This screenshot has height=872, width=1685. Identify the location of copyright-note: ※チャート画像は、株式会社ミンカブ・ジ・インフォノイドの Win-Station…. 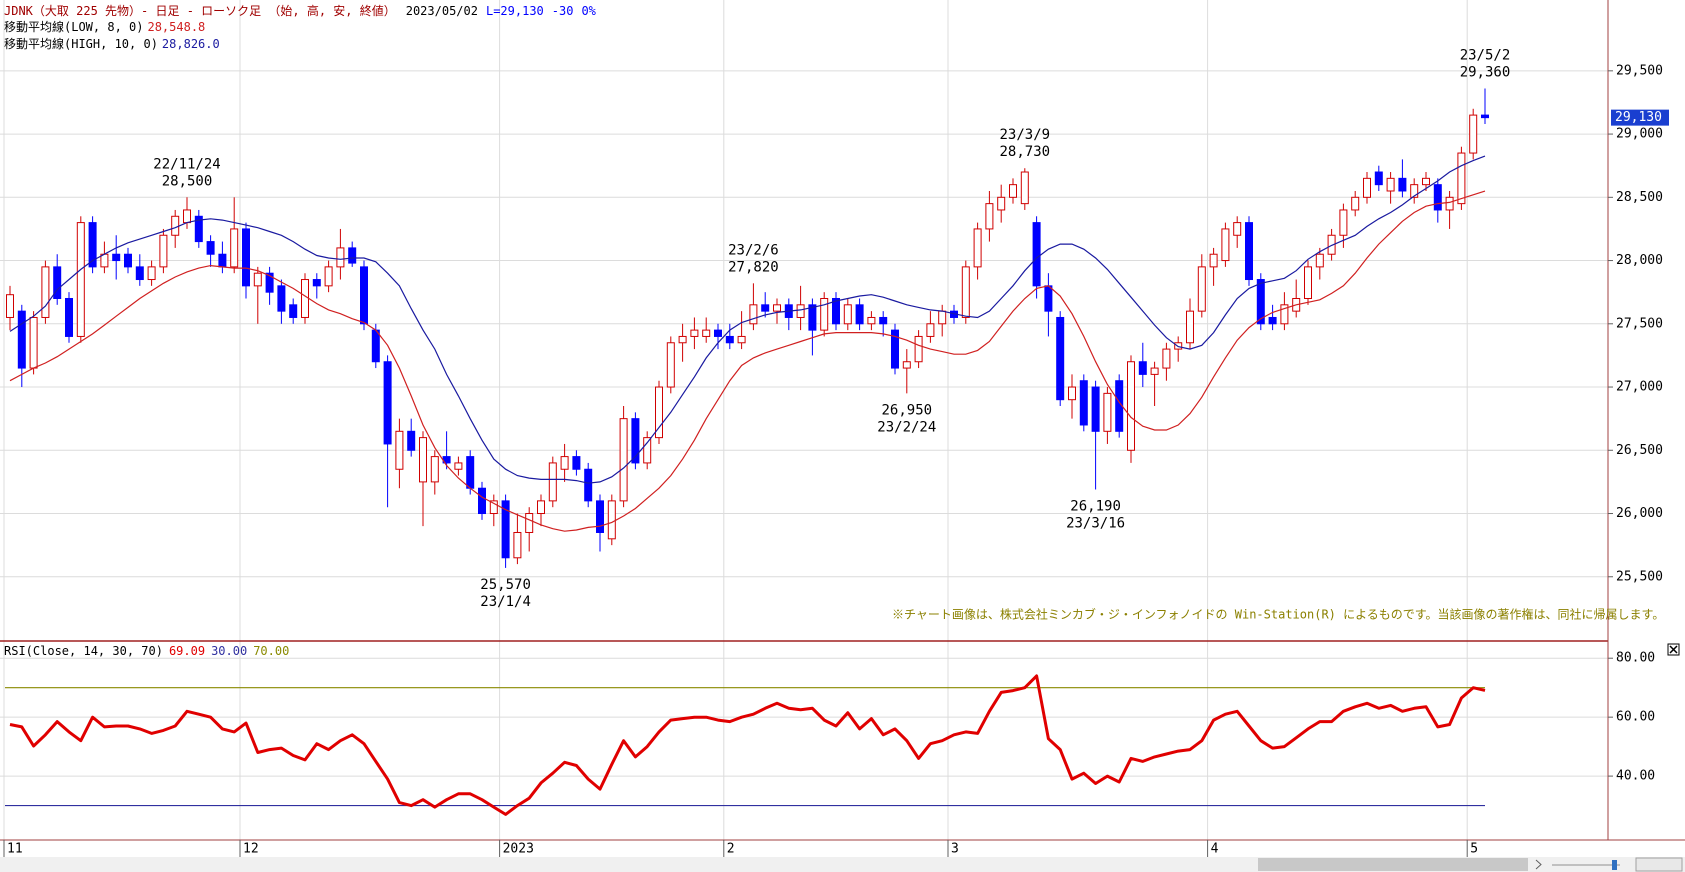
(1278, 614).